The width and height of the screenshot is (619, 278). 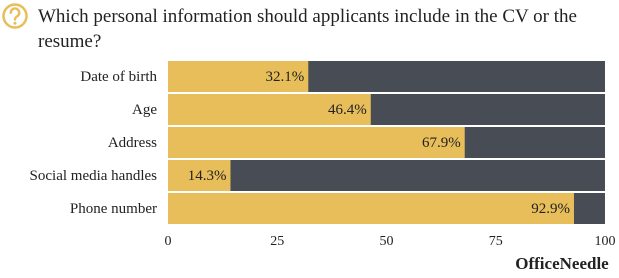 I want to click on x-tick-label: 75, so click(x=496, y=241).